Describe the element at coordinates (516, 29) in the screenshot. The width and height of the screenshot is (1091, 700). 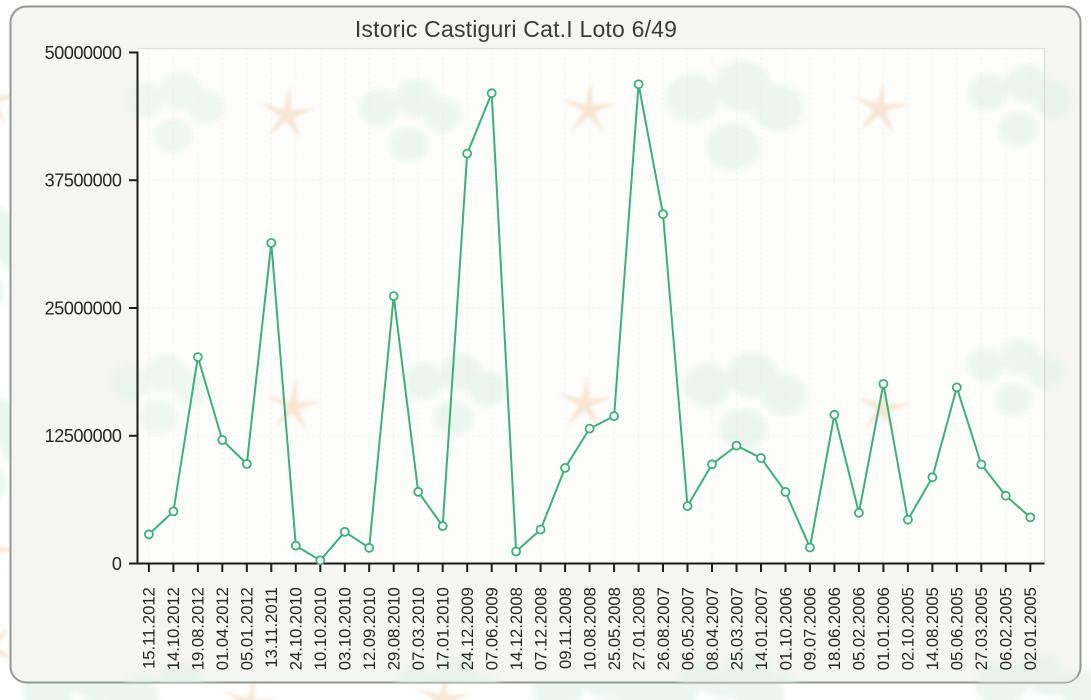
I see `svg-text:Istoric Castiguri Cat.I Loto 6: Istoric Castiguri Cat.I Loto 6/49` at that location.